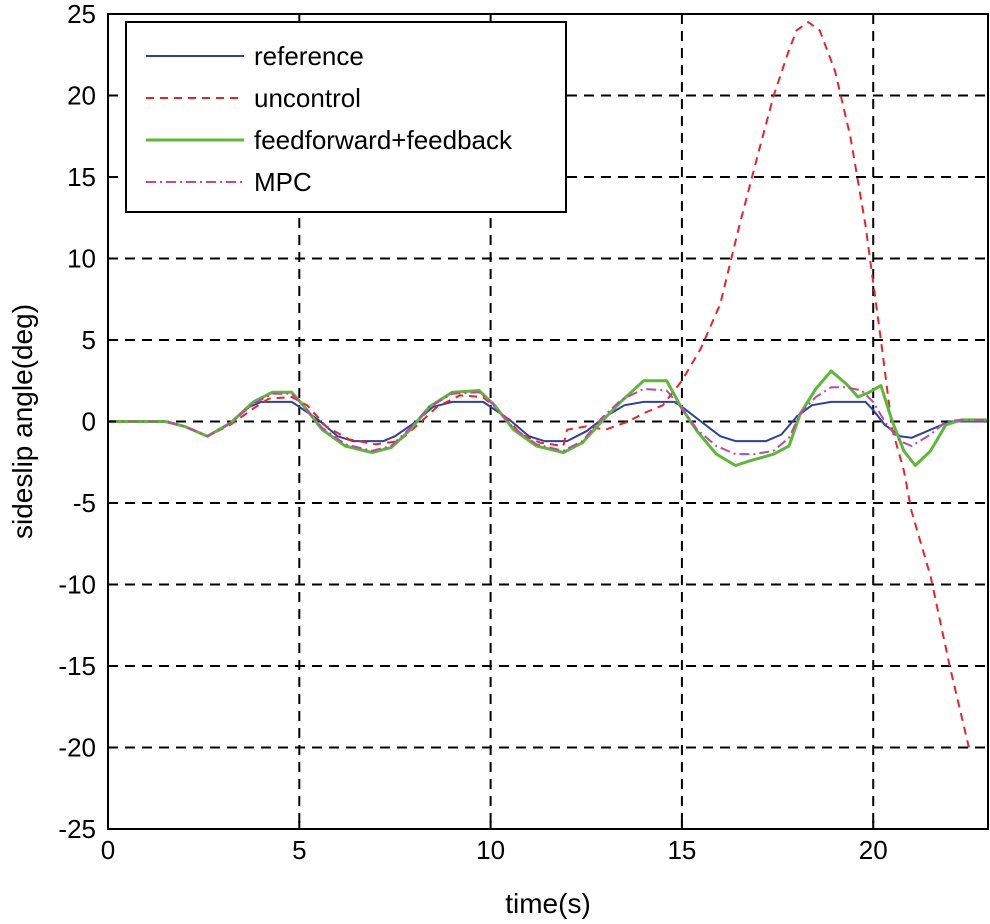  Describe the element at coordinates (81, 96) in the screenshot. I see `y-tick-label: 20` at that location.